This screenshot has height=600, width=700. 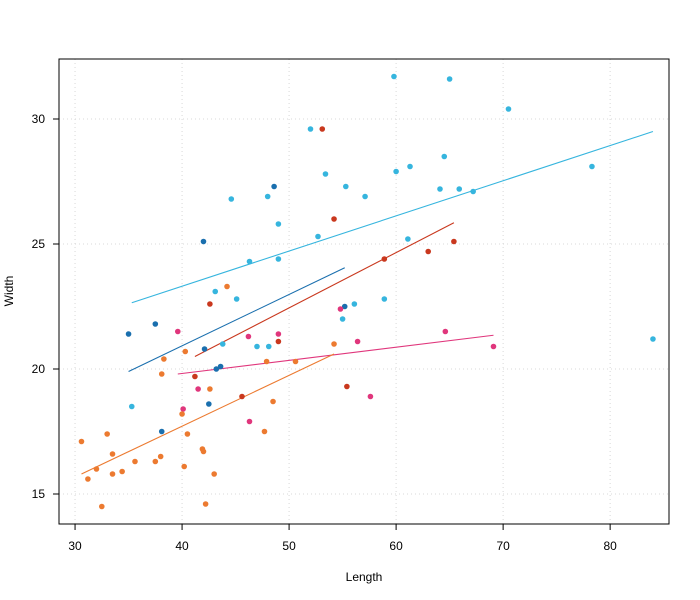 I want to click on x-tick-label: 50, so click(x=289, y=546).